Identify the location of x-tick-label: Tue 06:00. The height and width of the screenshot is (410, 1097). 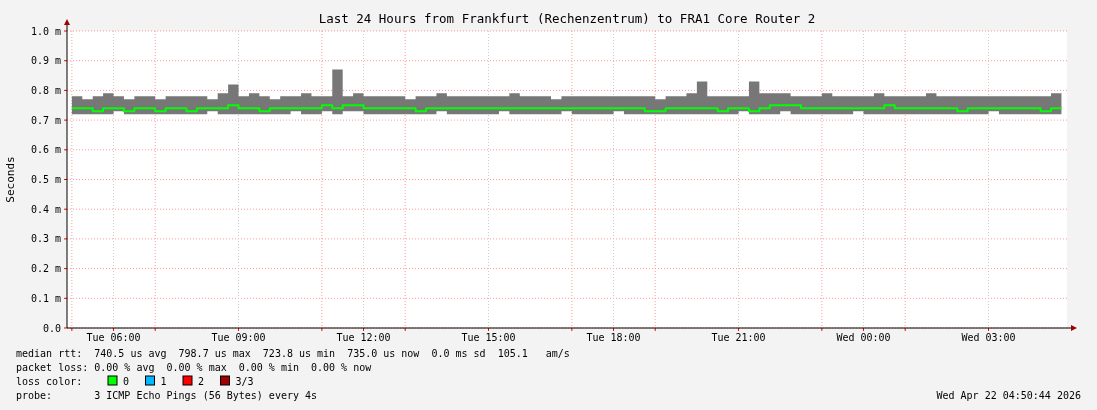
(113, 337).